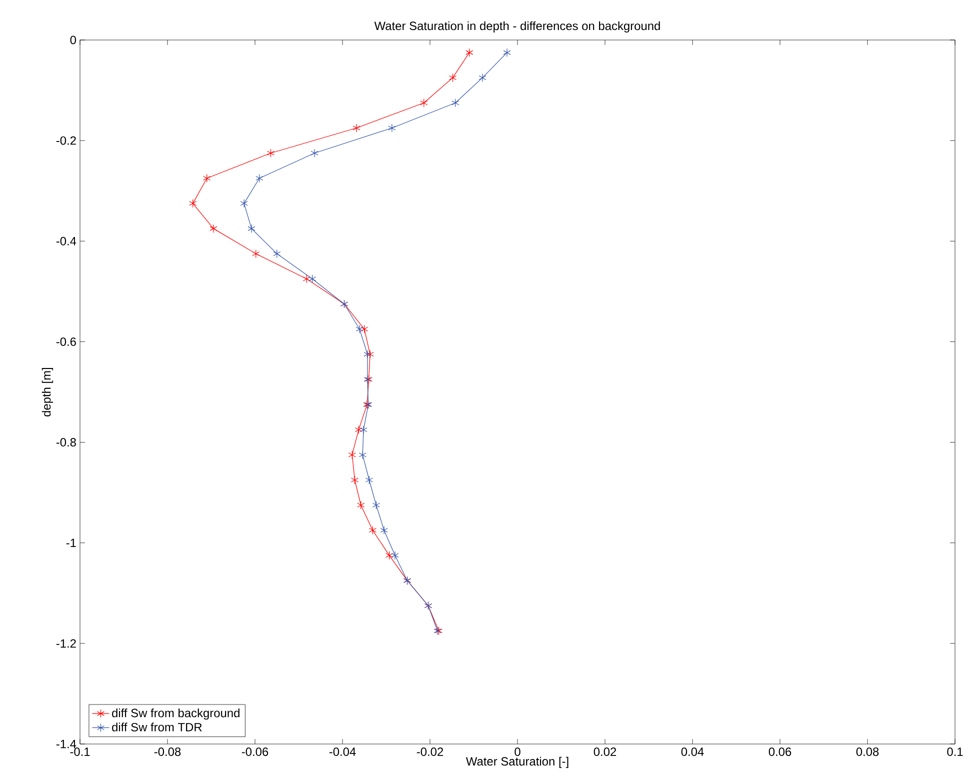 This screenshot has width=980, height=782. Describe the element at coordinates (48, 392) in the screenshot. I see `y-axis-title: depth [m]` at that location.